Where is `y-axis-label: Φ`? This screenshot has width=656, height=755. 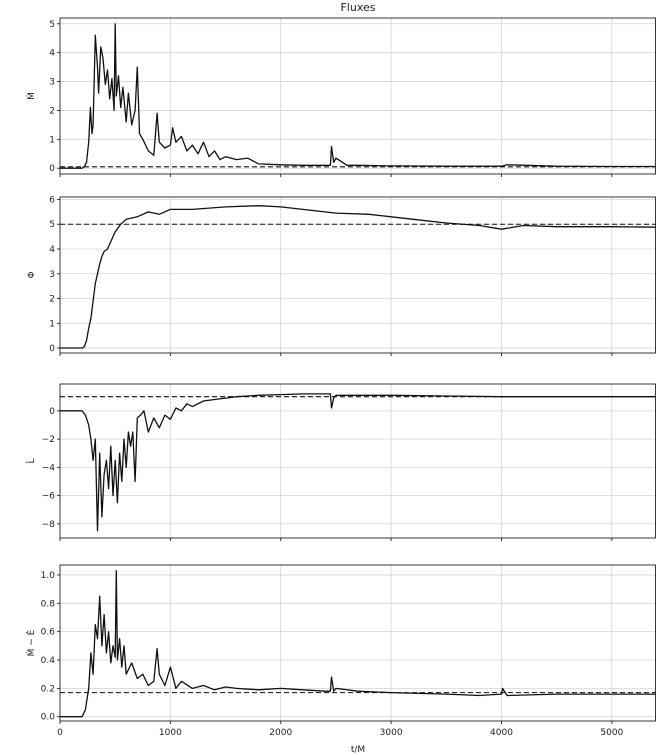
y-axis-label: Φ is located at coordinates (32, 274).